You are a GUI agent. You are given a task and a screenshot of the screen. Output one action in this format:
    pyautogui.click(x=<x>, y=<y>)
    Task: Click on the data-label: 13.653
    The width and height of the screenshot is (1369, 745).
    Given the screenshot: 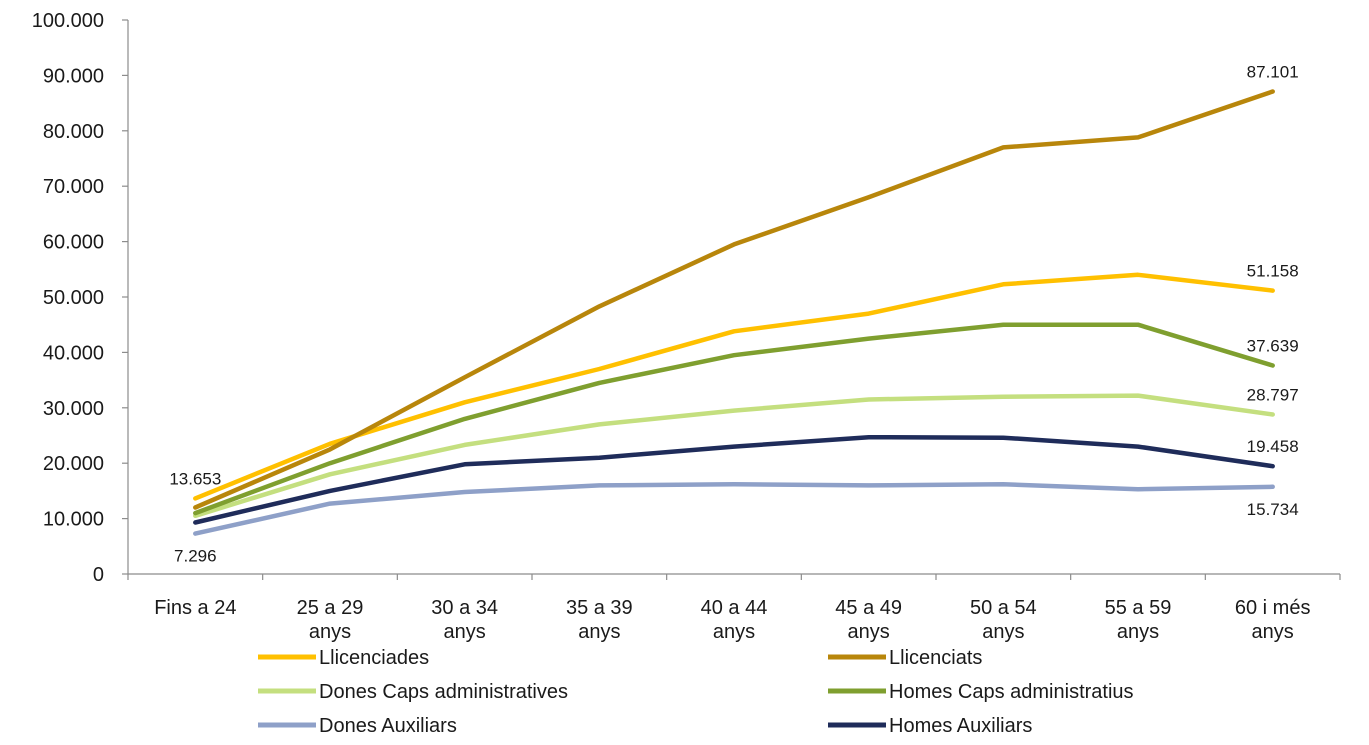 What is the action you would take?
    pyautogui.click(x=195, y=478)
    